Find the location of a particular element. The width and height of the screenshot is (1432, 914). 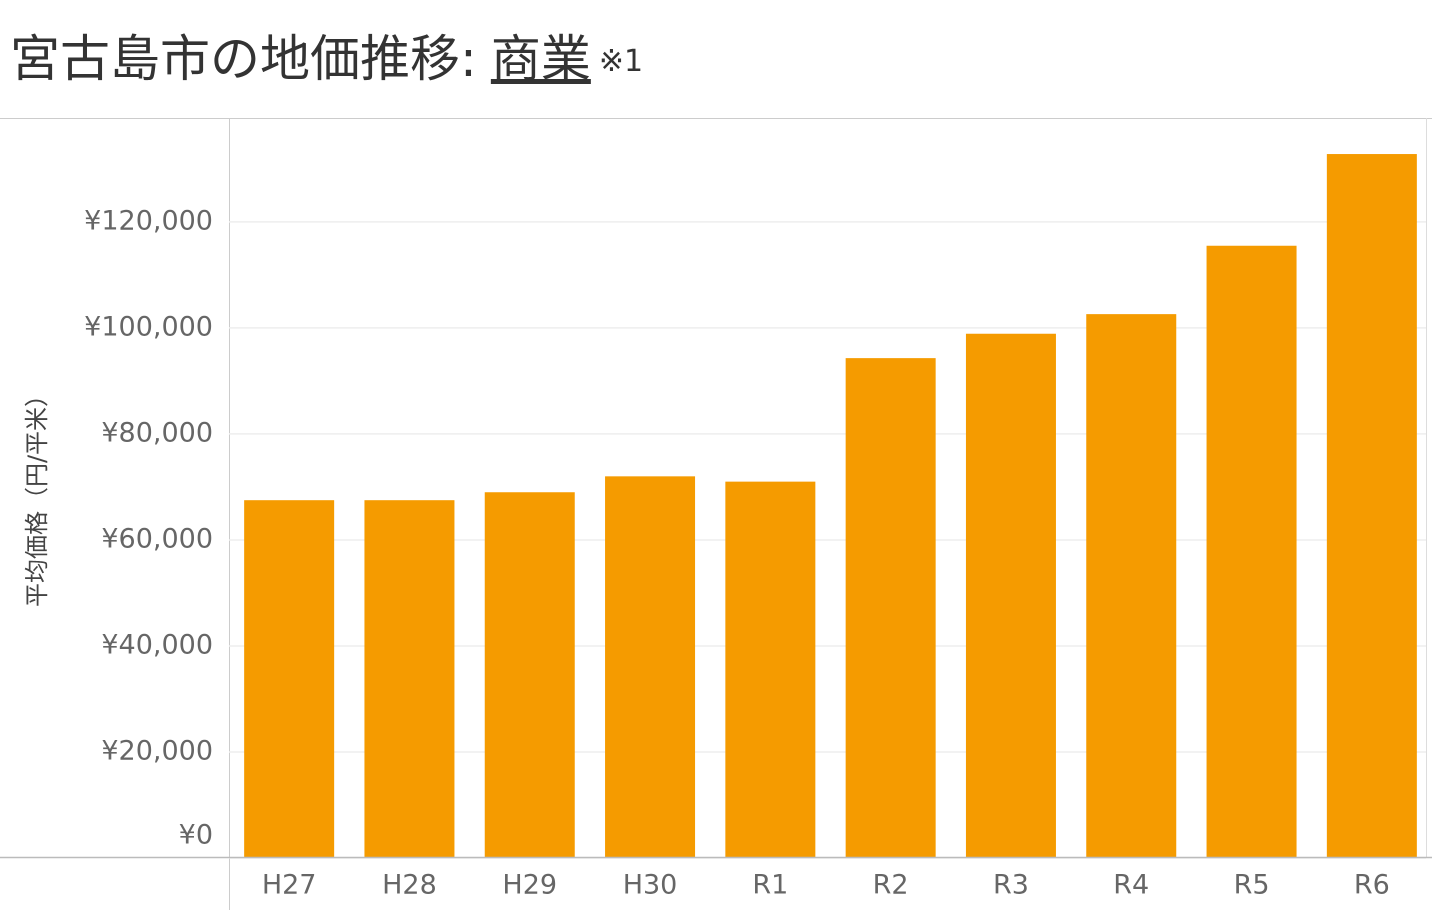

title-main: 宮古島市の地価推移: is located at coordinates (243, 59).